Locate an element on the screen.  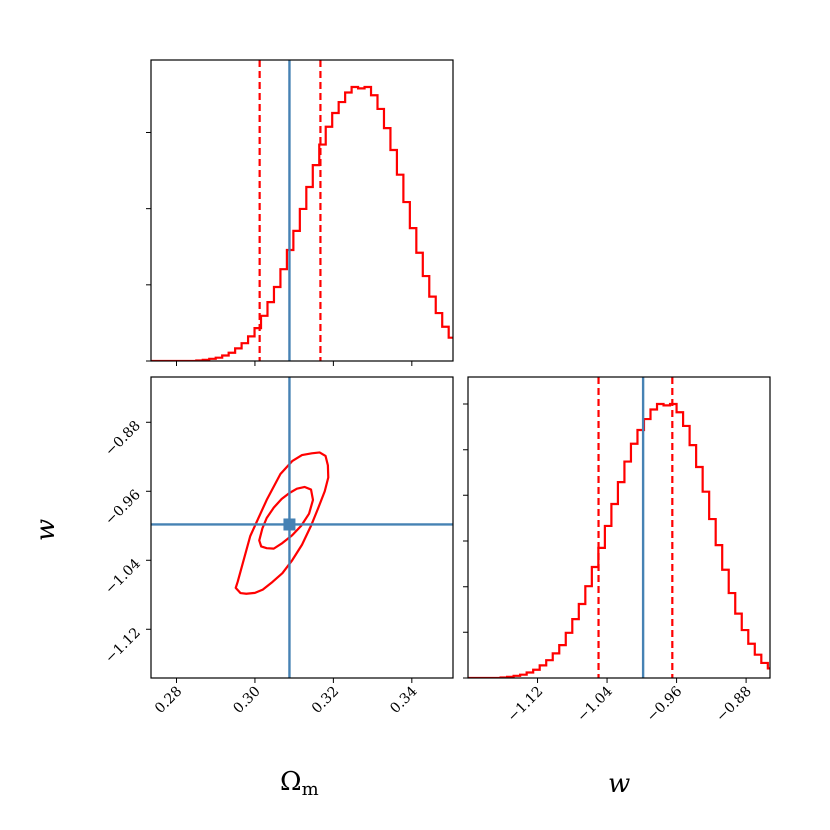
contour-x-tick-label-2: 0.32 is located at coordinates (325, 700).